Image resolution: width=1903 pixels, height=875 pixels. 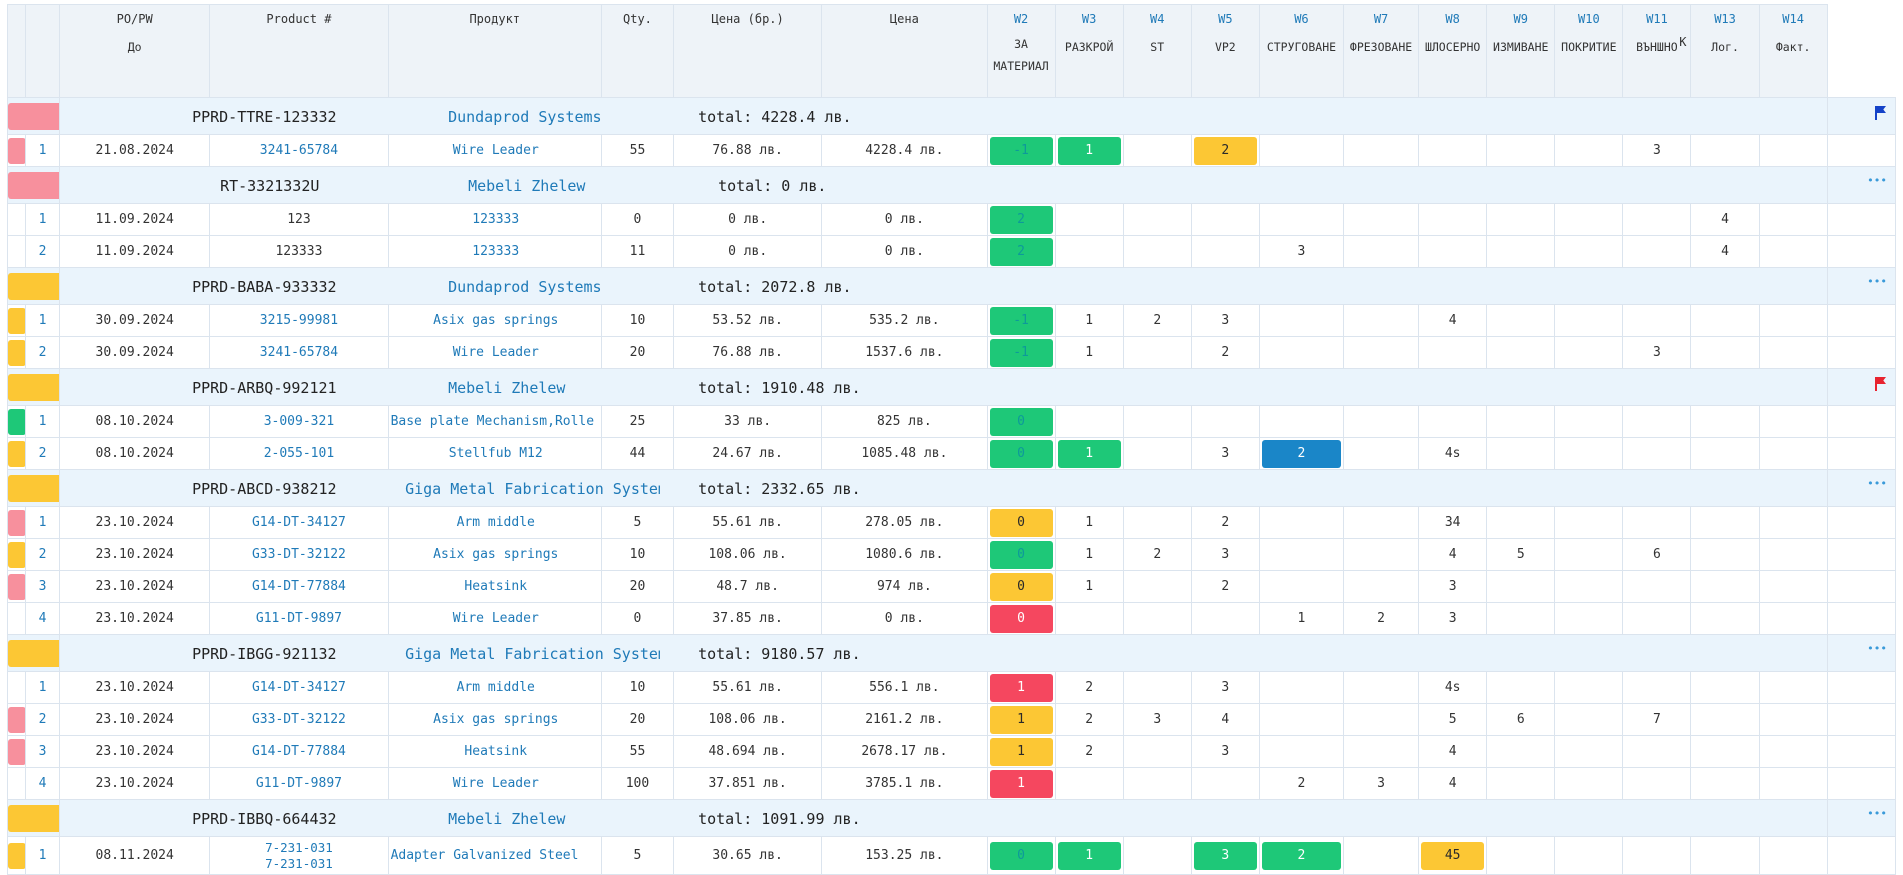 I want to click on order-number: PPRD-ARBQ-992121, so click(x=264, y=388).